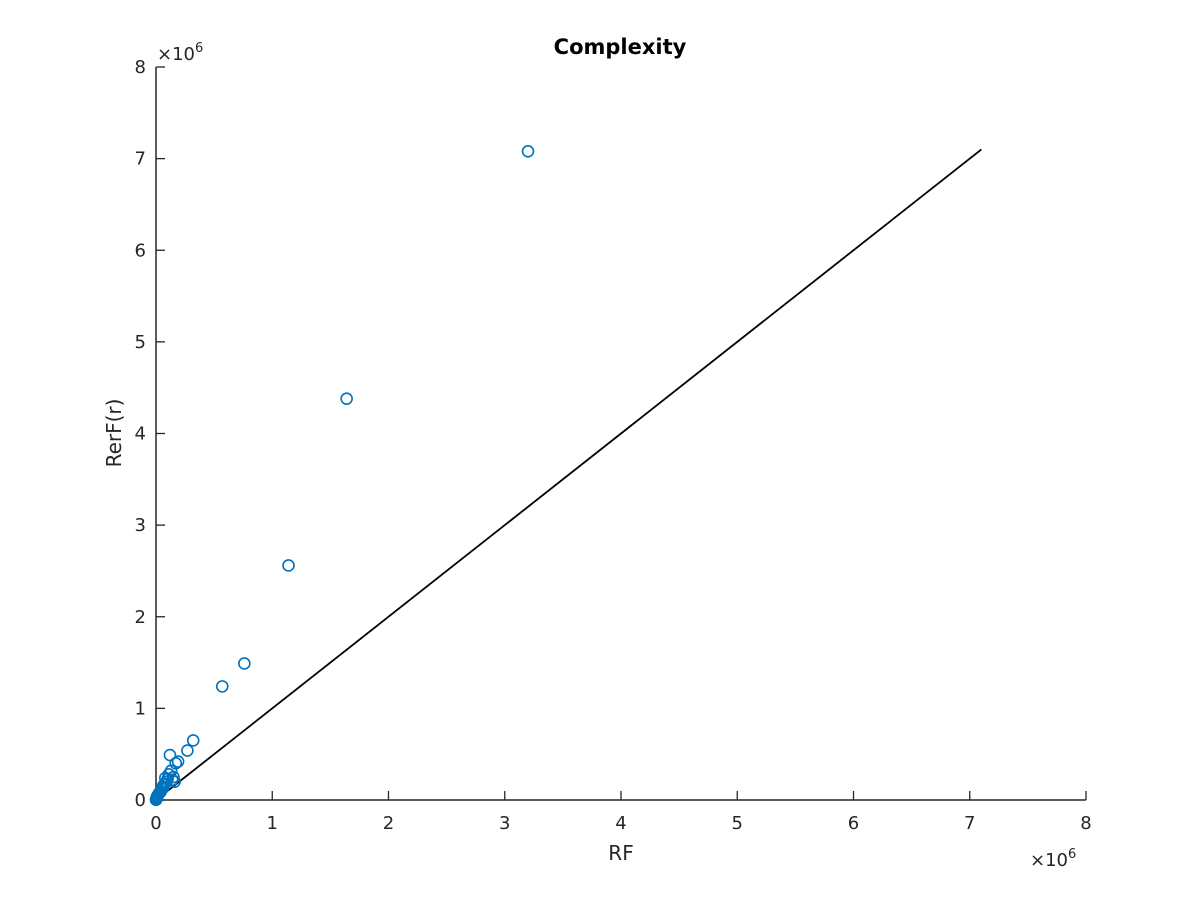 This screenshot has width=1200, height=900. Describe the element at coordinates (969, 823) in the screenshot. I see `x-tick-label: 7` at that location.